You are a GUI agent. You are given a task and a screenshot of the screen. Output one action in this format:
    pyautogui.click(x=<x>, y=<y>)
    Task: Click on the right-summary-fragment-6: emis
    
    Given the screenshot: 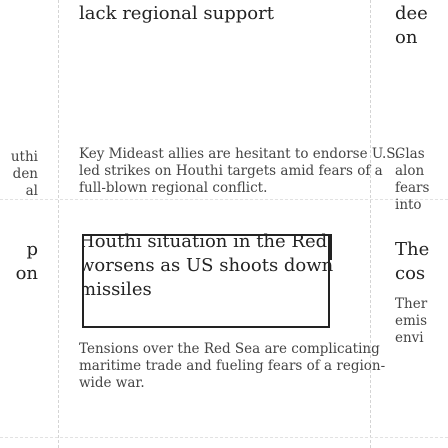 What is the action you would take?
    pyautogui.click(x=411, y=321)
    